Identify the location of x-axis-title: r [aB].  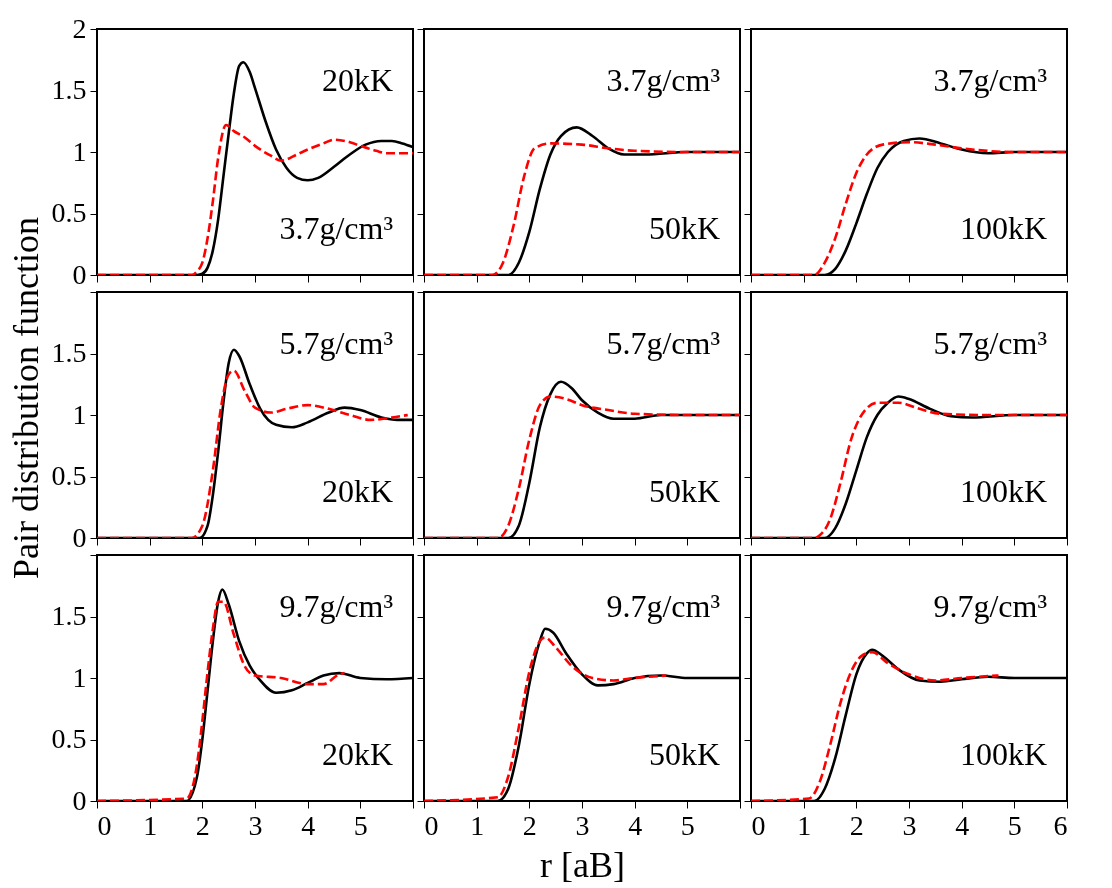
(582, 864).